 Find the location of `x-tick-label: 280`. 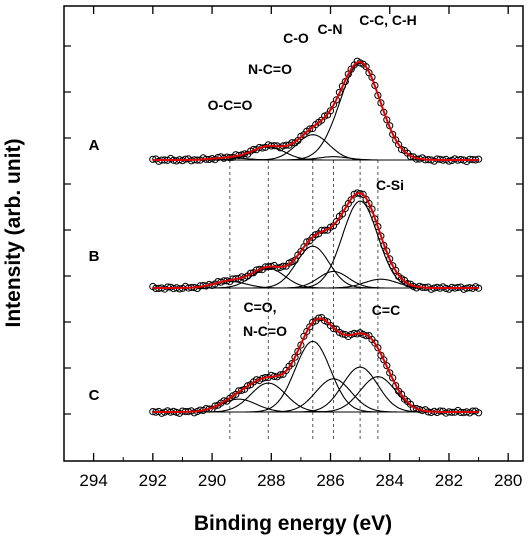

x-tick-label: 280 is located at coordinates (508, 480).